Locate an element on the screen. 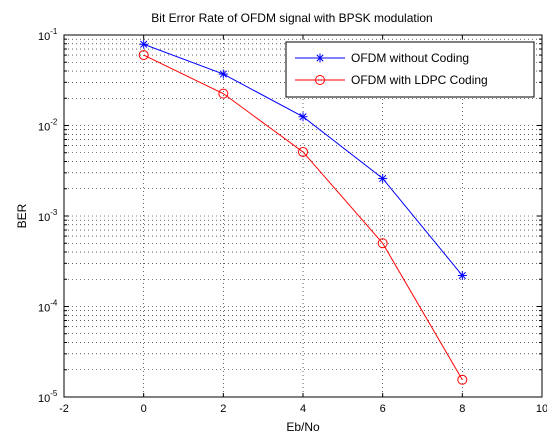  y-tick-label: 10⁻⁴ is located at coordinates (48, 307).